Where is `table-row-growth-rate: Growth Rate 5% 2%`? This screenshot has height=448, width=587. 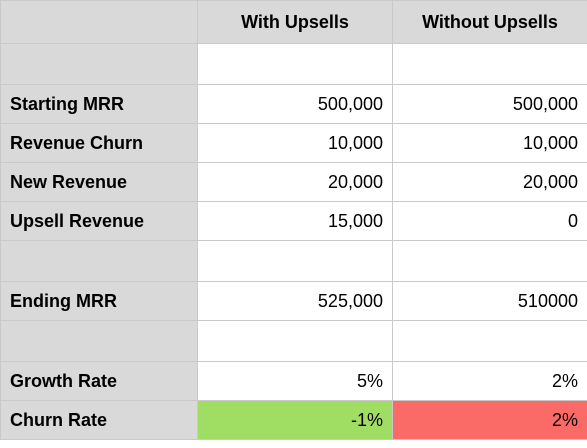 table-row-growth-rate: Growth Rate 5% 2% is located at coordinates (293, 381).